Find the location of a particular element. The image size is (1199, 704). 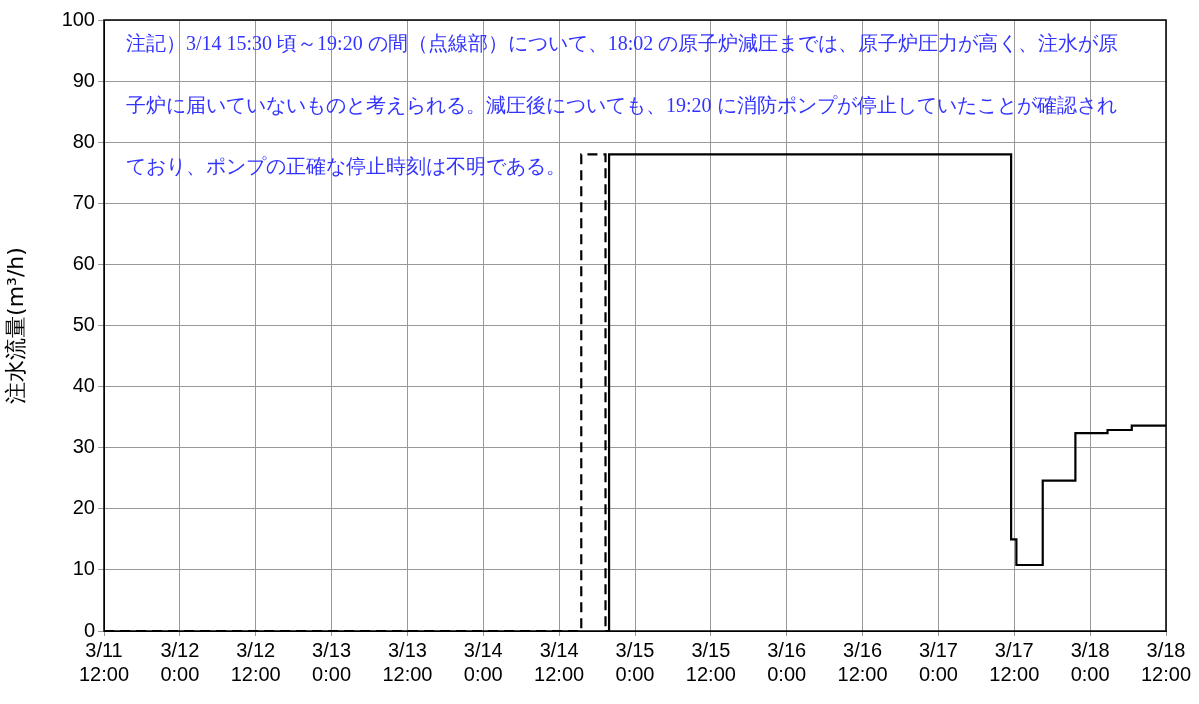

x-tick-label: 3/13 0:00 is located at coordinates (332, 661).